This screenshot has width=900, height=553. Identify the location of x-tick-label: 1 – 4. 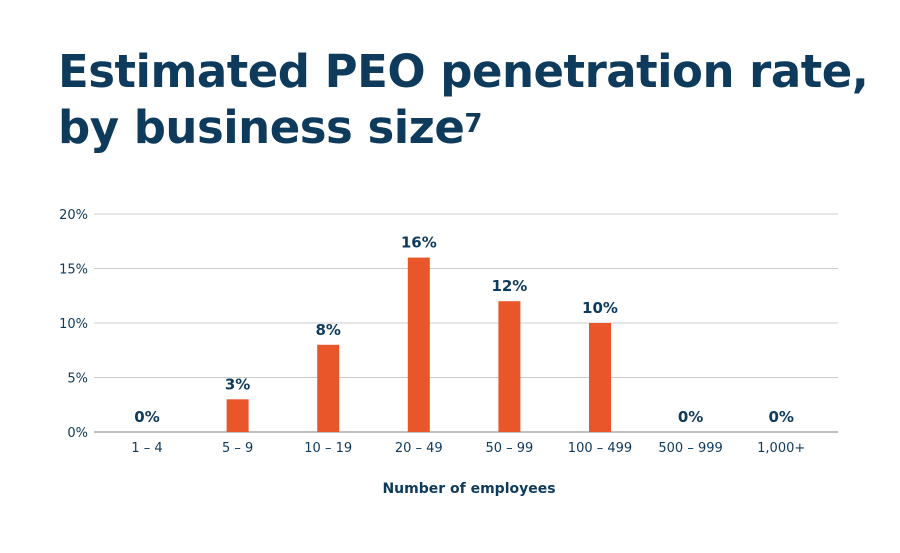
(146, 448).